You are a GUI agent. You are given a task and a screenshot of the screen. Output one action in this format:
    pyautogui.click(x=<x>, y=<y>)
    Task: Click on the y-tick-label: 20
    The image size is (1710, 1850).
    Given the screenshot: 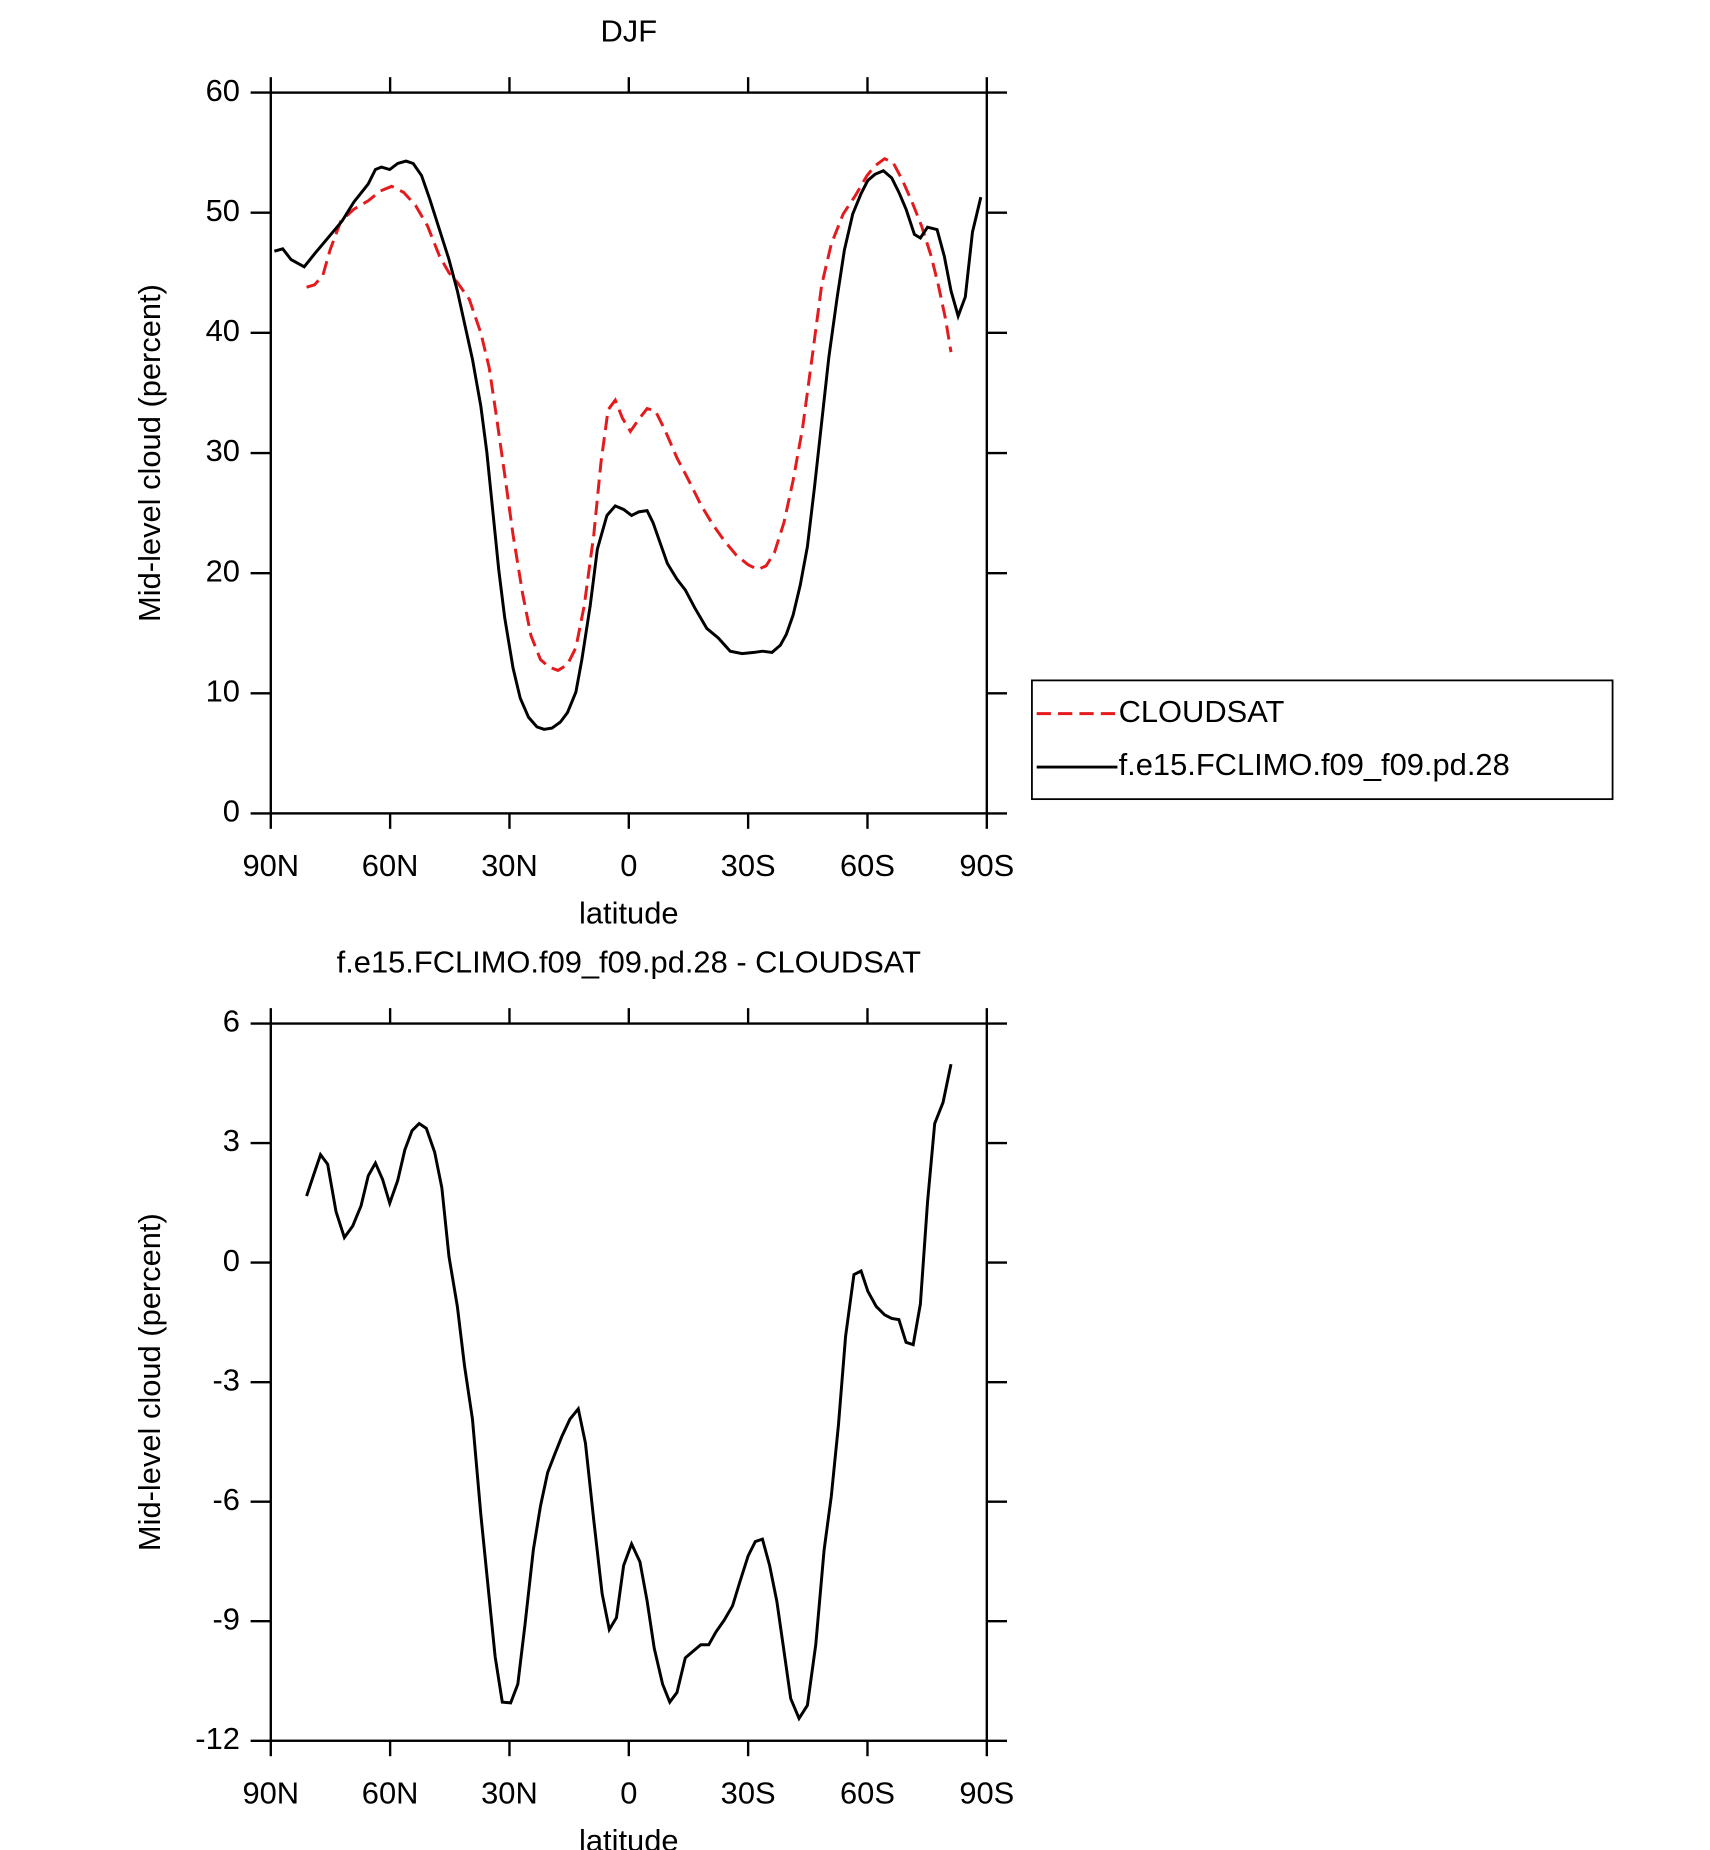 What is the action you would take?
    pyautogui.click(x=223, y=570)
    